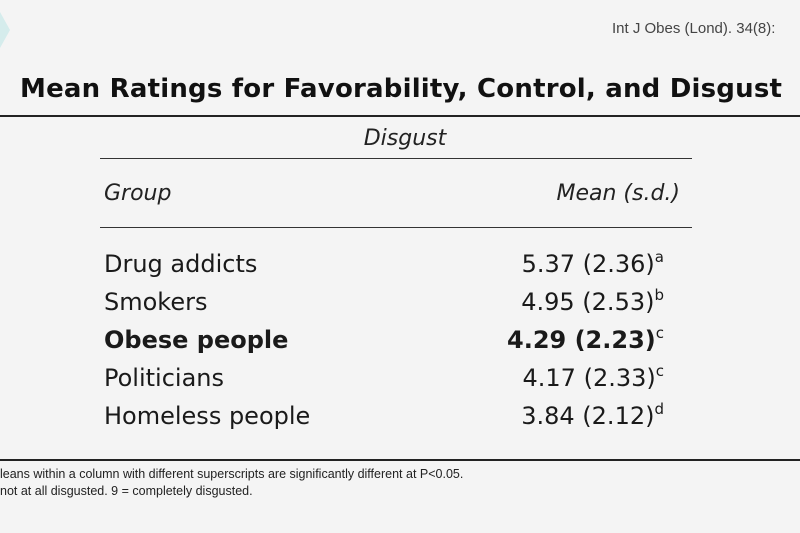 The height and width of the screenshot is (533, 800). Describe the element at coordinates (593, 377) in the screenshot. I see `mean-value: 4.17 (2.33)c` at that location.